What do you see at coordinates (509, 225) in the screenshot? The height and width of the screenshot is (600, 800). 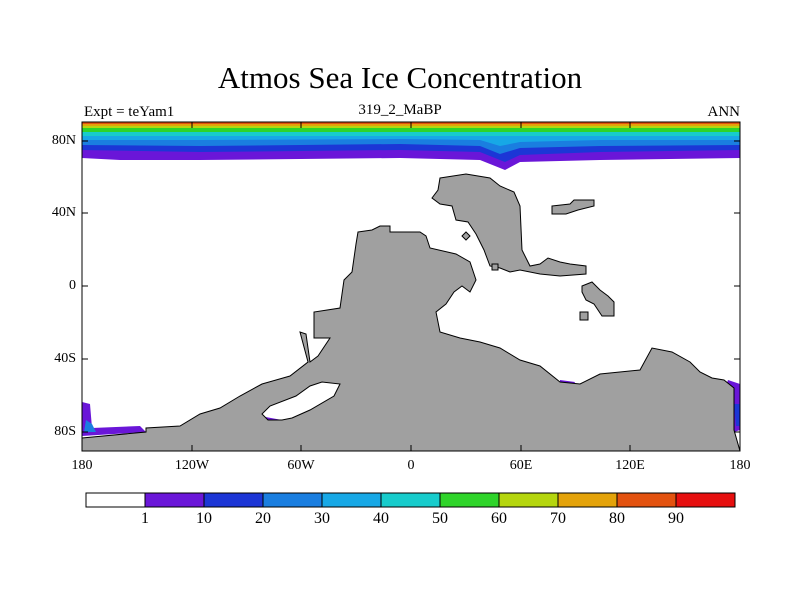 I see `arabia-asia-landmass` at bounding box center [509, 225].